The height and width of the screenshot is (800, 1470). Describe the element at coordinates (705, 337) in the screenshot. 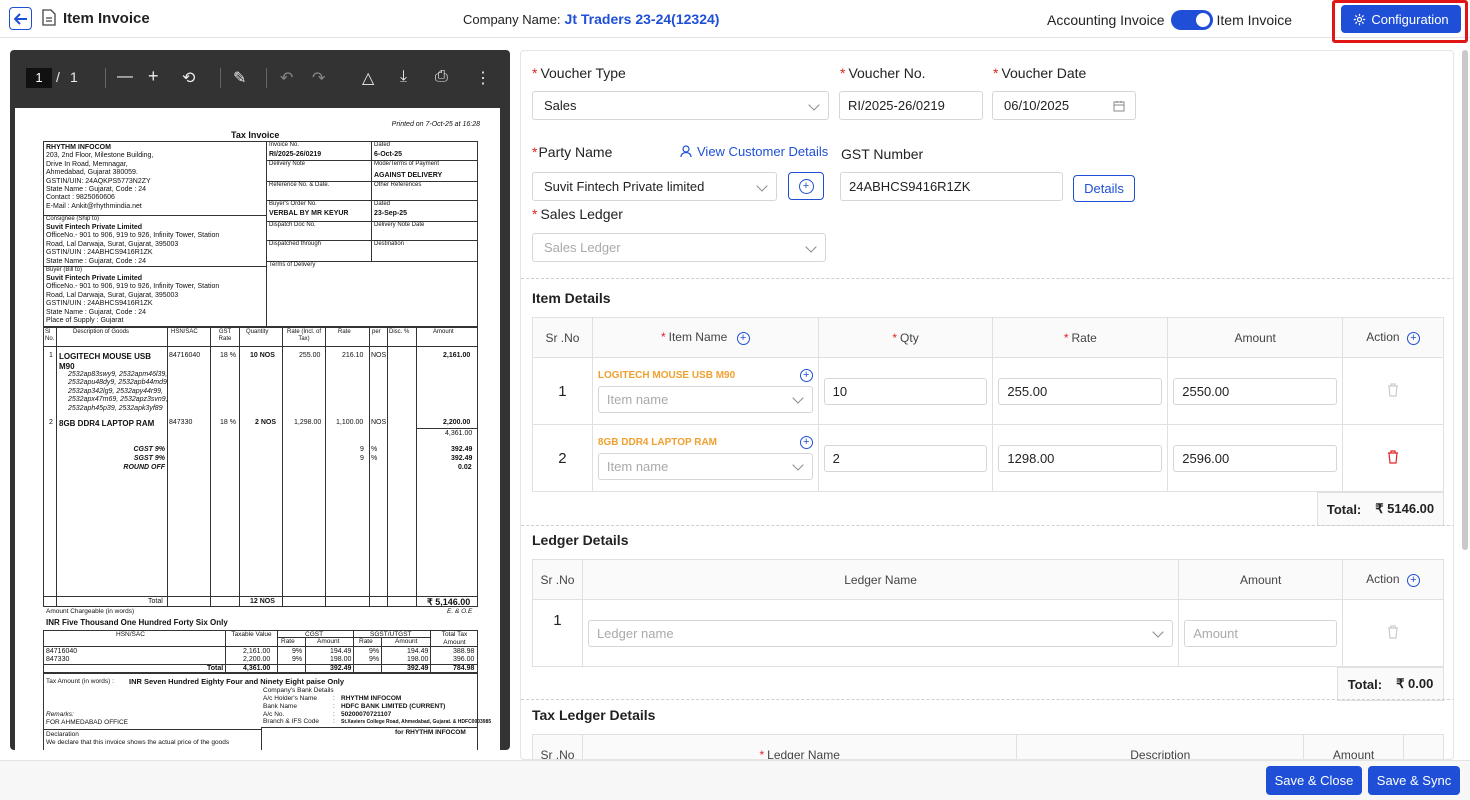

I see `col-item-name: * Item Name +` at that location.